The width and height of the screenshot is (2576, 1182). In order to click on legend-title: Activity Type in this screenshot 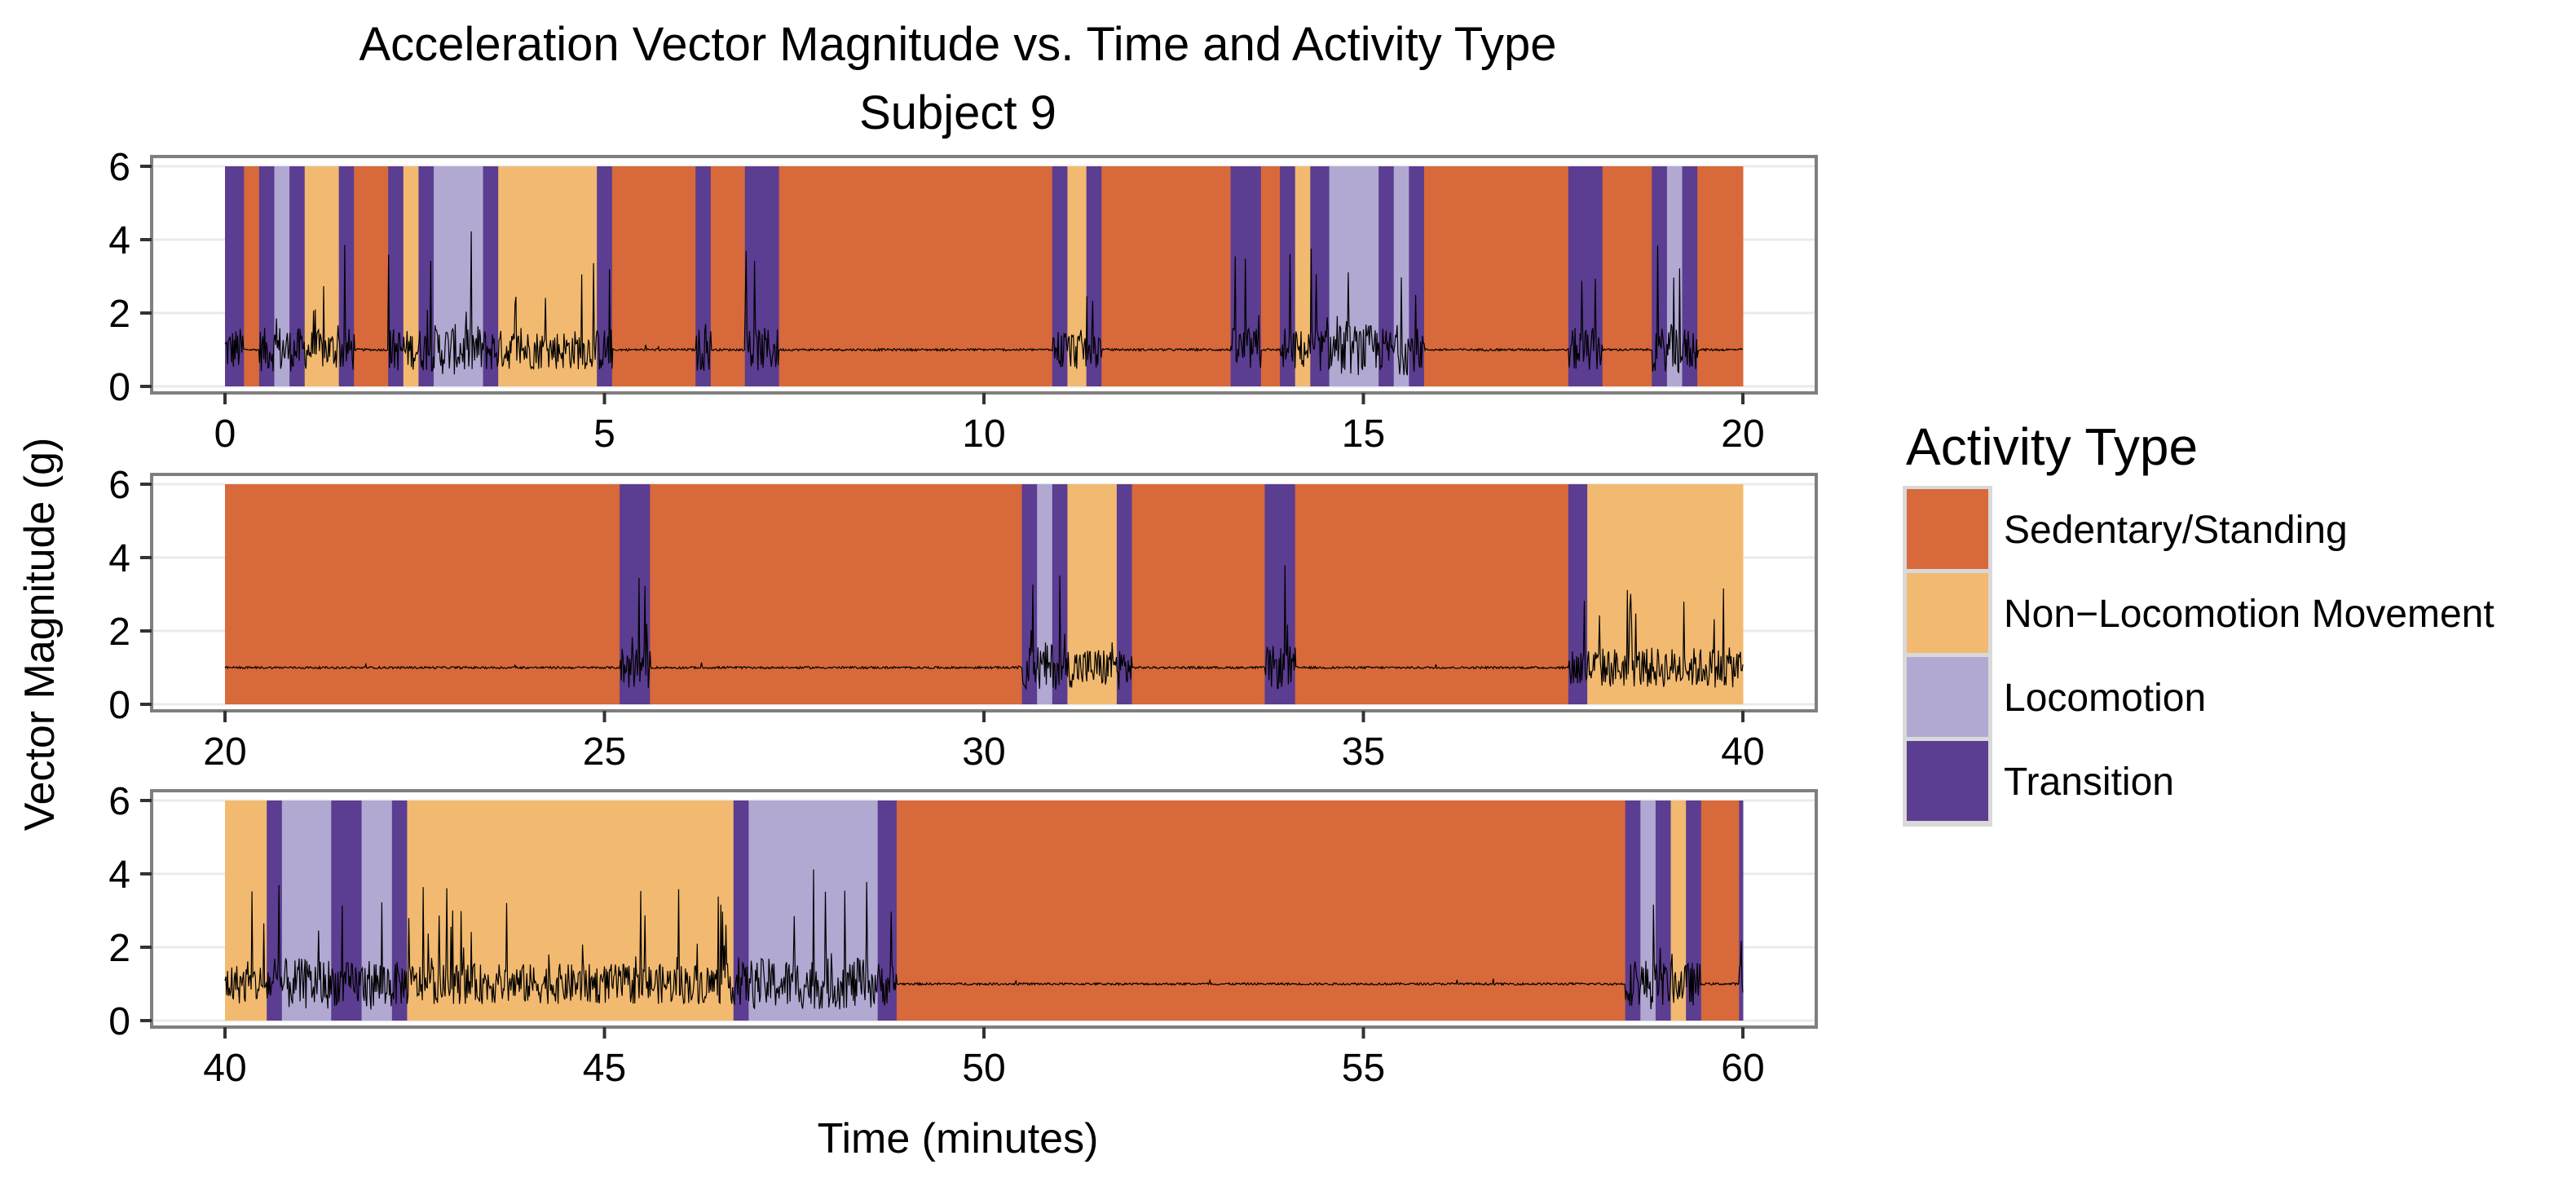, I will do `click(2052, 446)`.